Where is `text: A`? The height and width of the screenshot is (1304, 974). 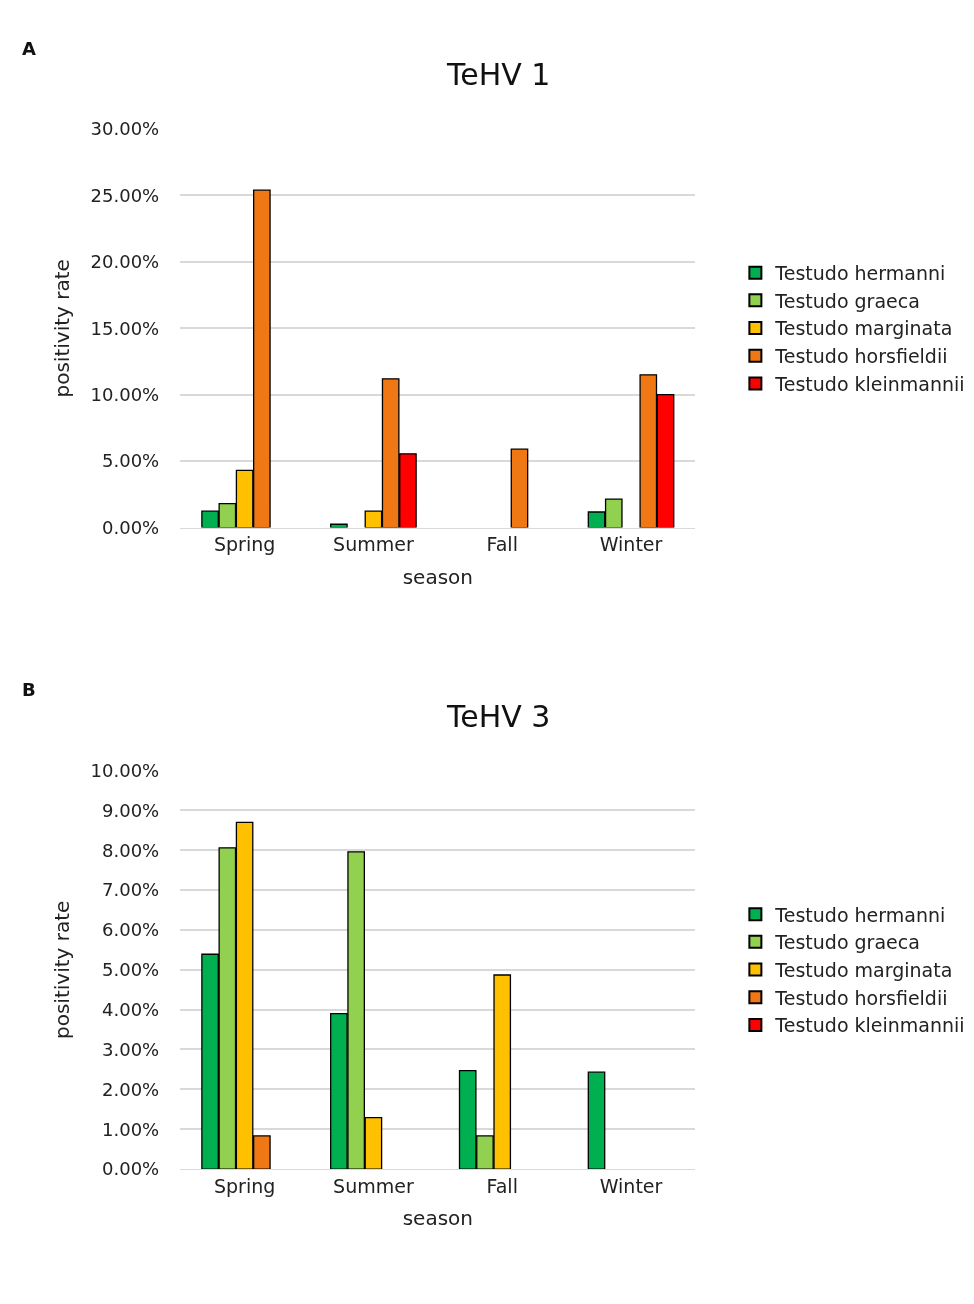
text: A is located at coordinates (29, 48).